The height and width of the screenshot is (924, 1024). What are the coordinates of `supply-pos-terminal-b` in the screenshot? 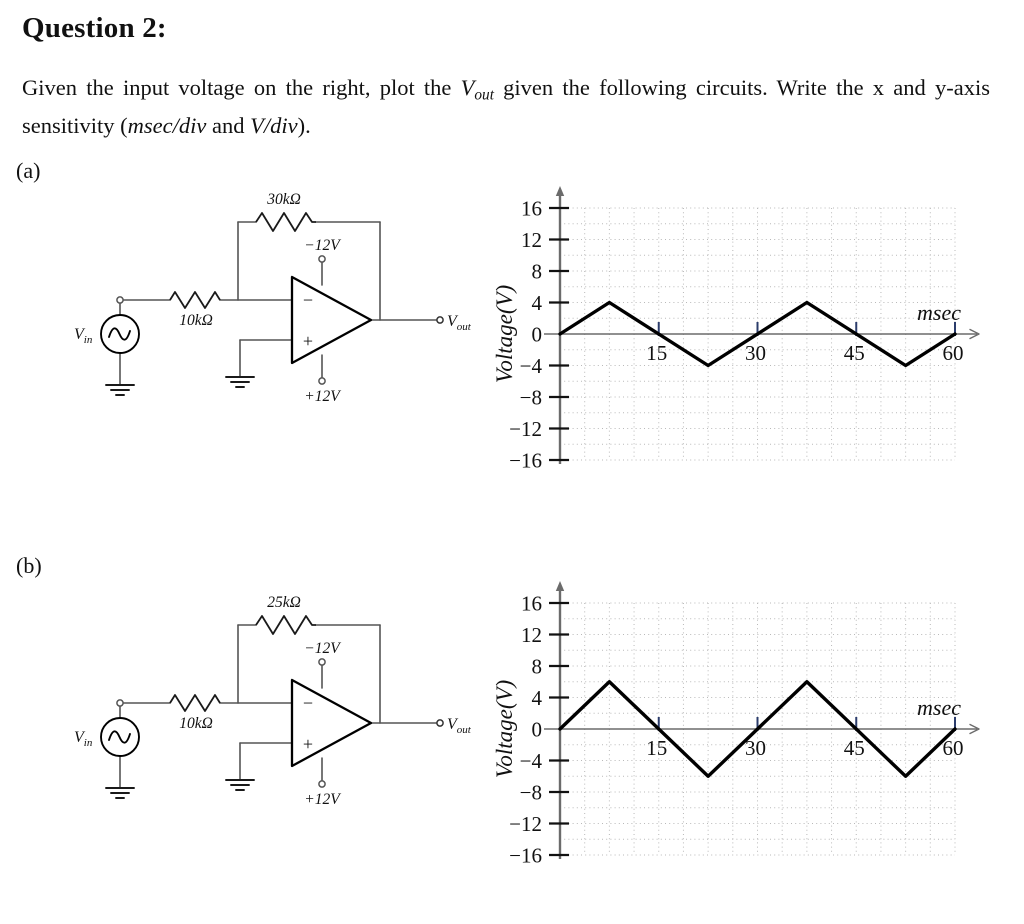 It's located at (322, 784).